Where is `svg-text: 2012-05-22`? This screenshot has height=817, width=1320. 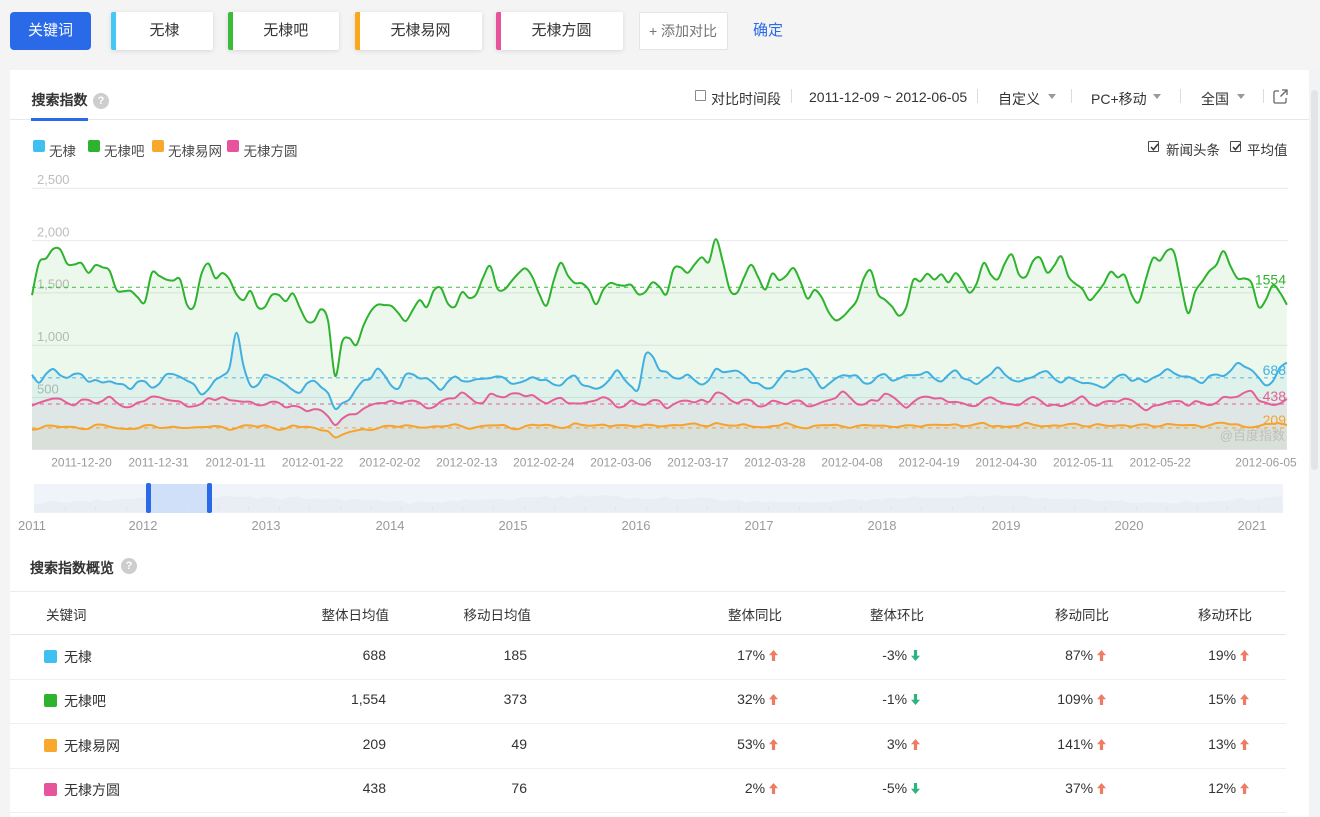 svg-text: 2012-05-22 is located at coordinates (1161, 463).